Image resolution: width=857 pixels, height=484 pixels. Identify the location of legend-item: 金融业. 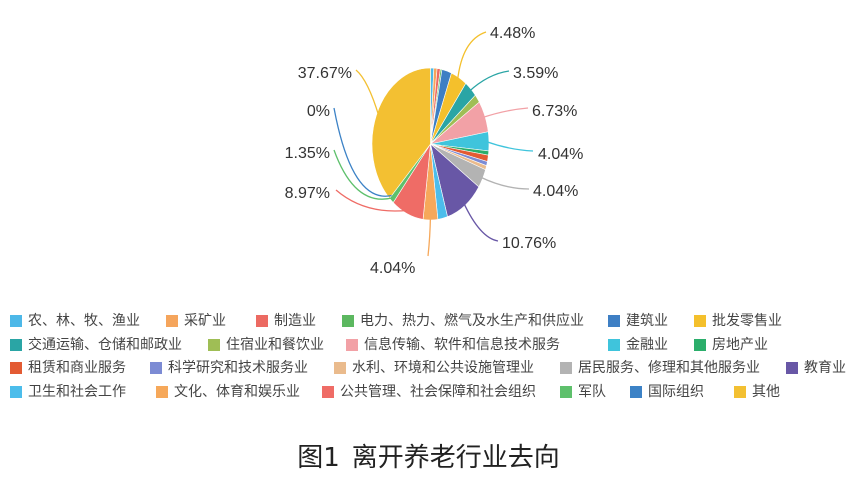
(638, 345).